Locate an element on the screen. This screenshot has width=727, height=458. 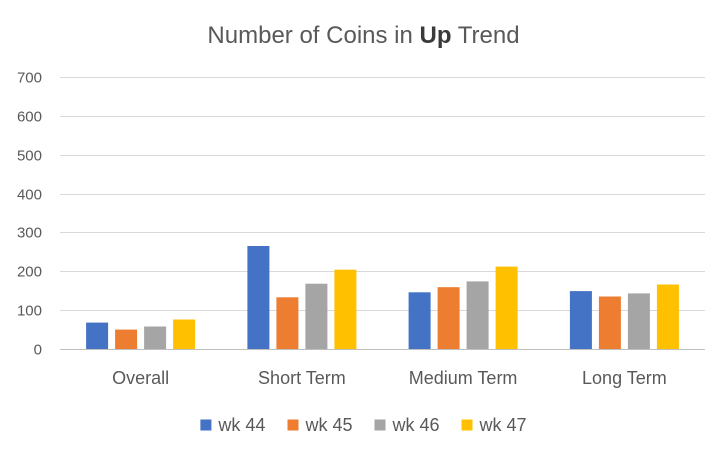
chart-title: Number of Coins in Up Trend is located at coordinates (363, 35).